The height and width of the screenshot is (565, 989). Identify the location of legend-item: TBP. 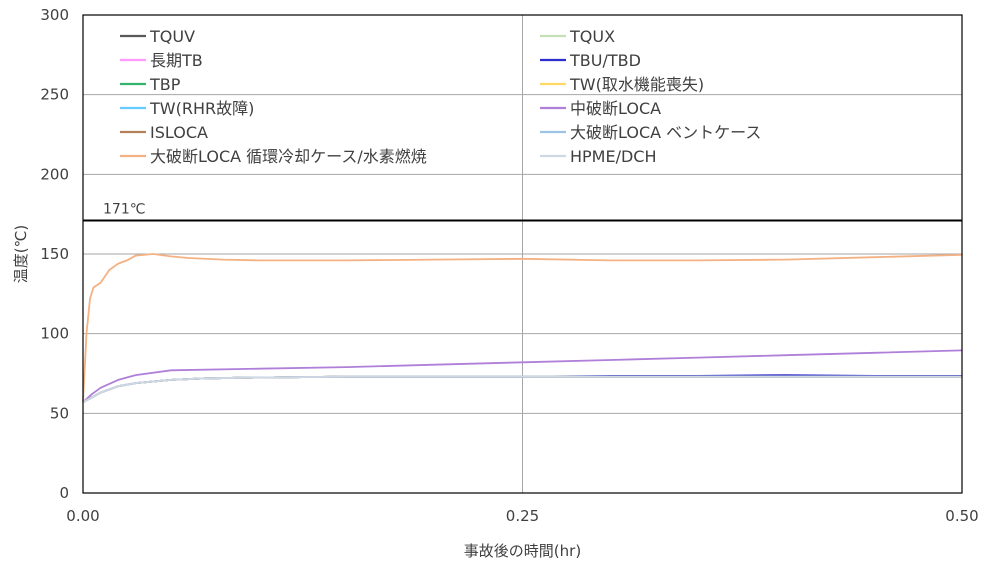
(150, 84).